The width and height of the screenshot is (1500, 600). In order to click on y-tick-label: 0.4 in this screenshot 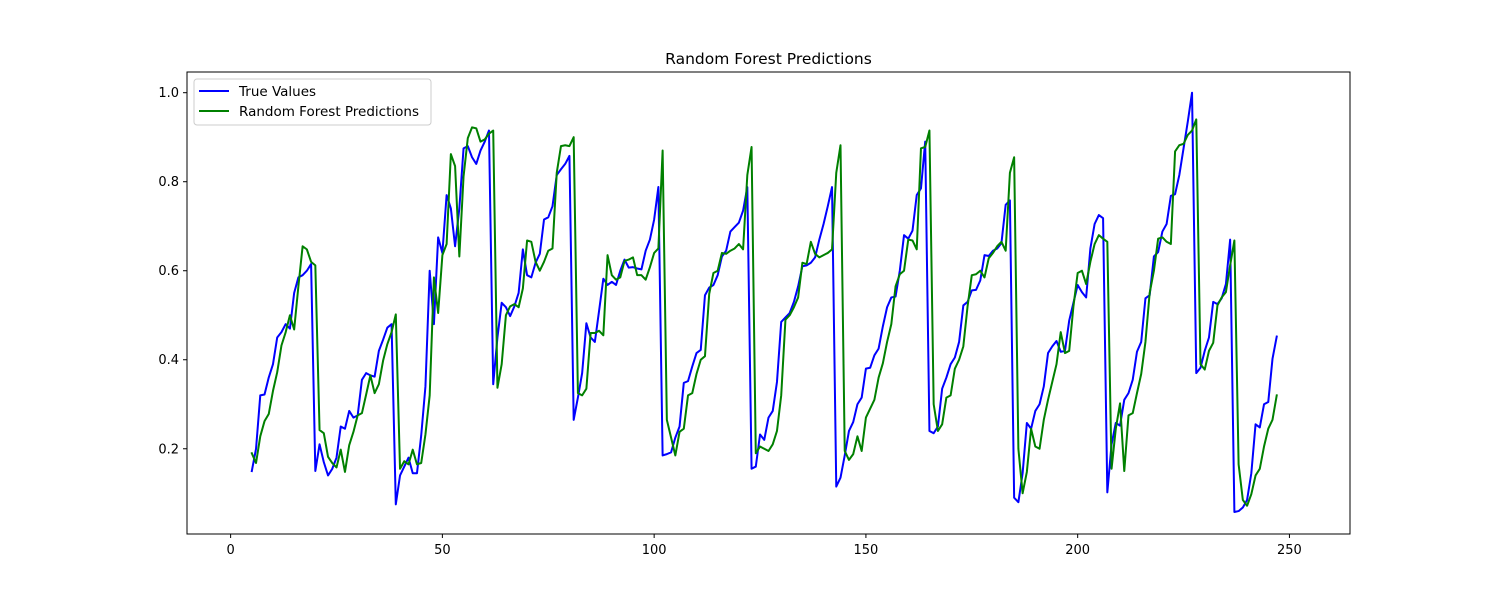, I will do `click(168, 360)`.